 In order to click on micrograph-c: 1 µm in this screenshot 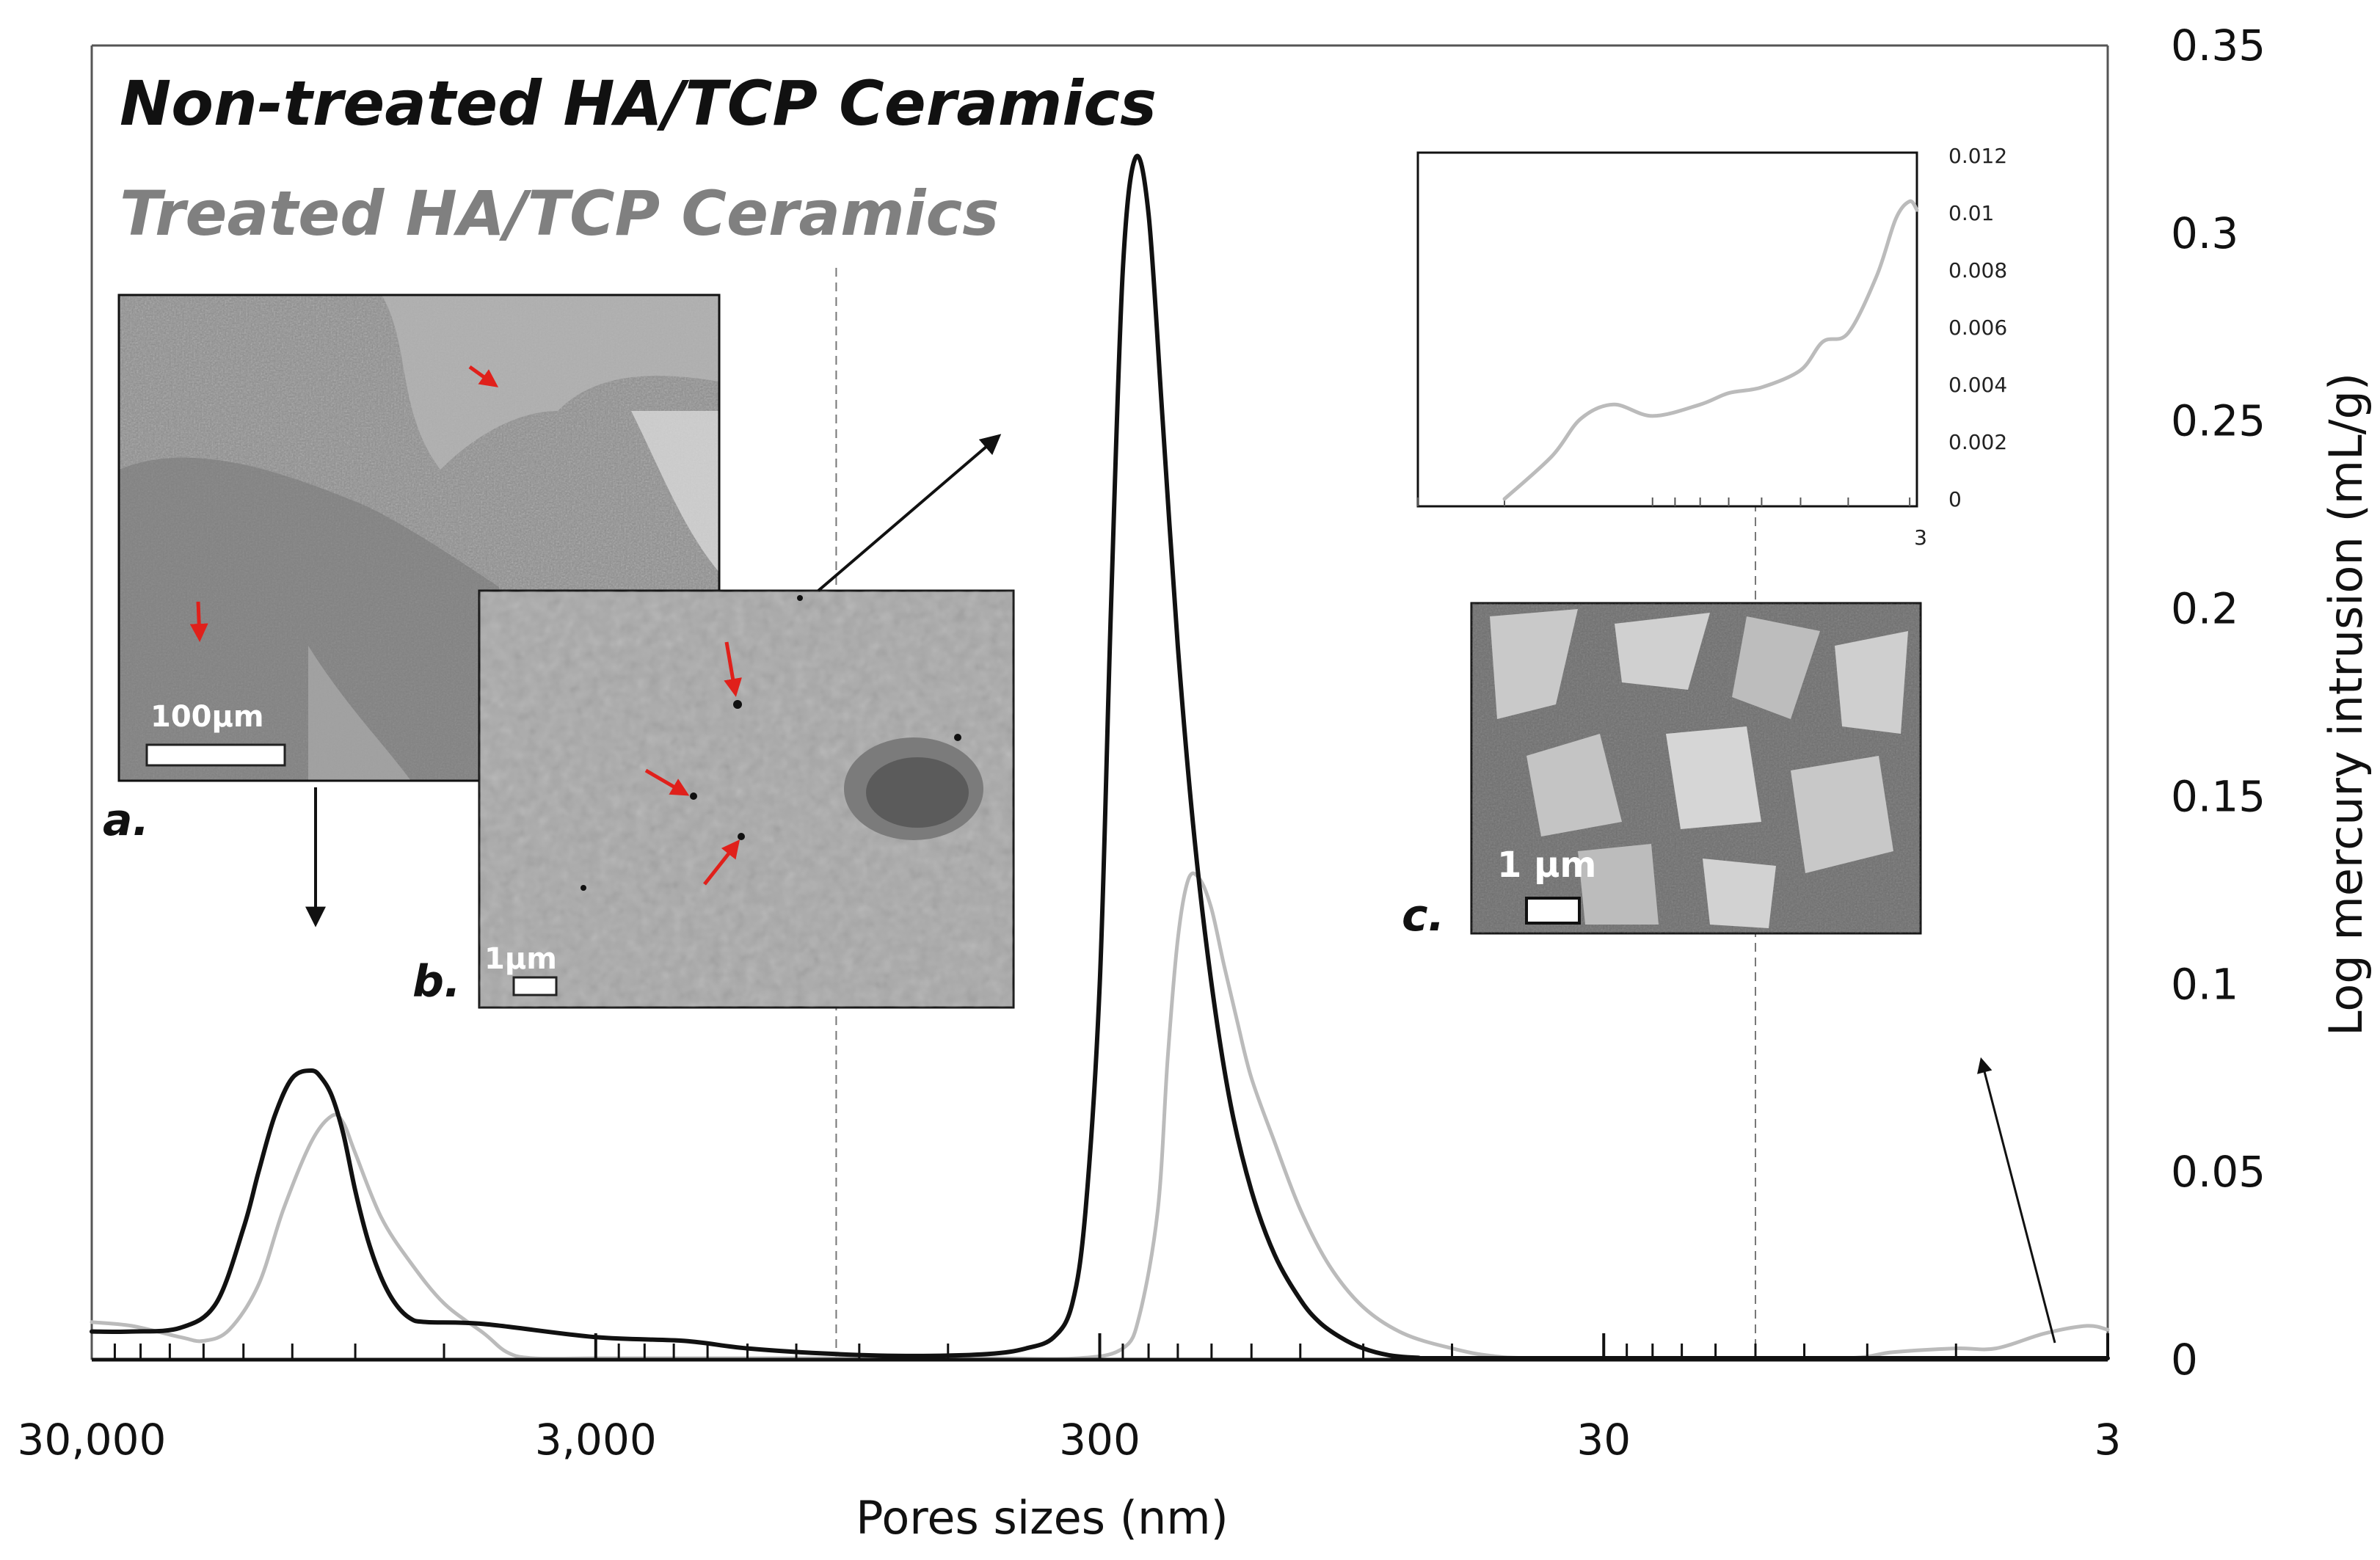, I will do `click(1696, 768)`.